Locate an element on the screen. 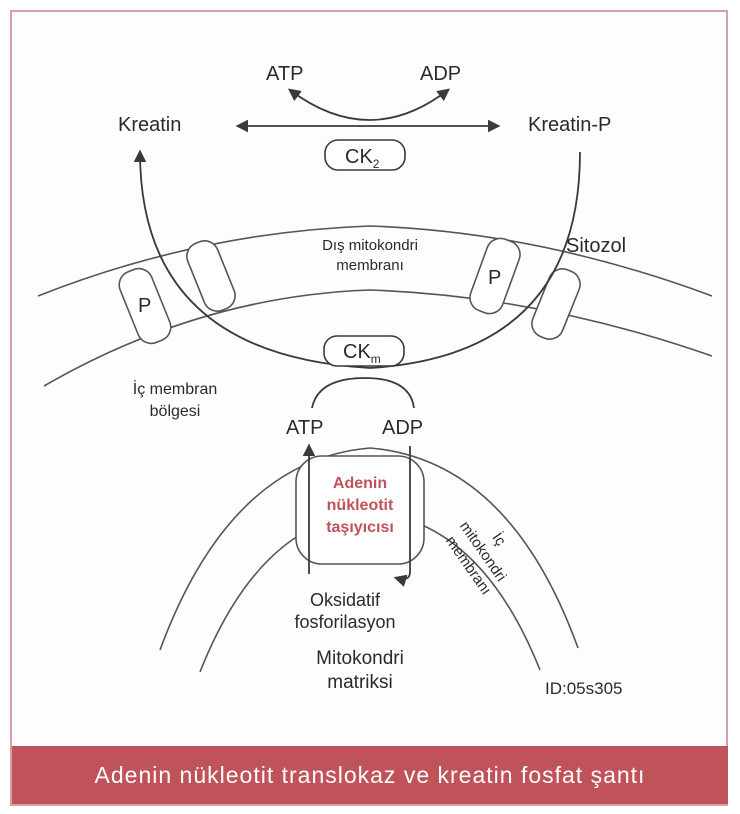 Image resolution: width=740 pixels, height=814 pixels. porin-p-left is located at coordinates (145, 306).